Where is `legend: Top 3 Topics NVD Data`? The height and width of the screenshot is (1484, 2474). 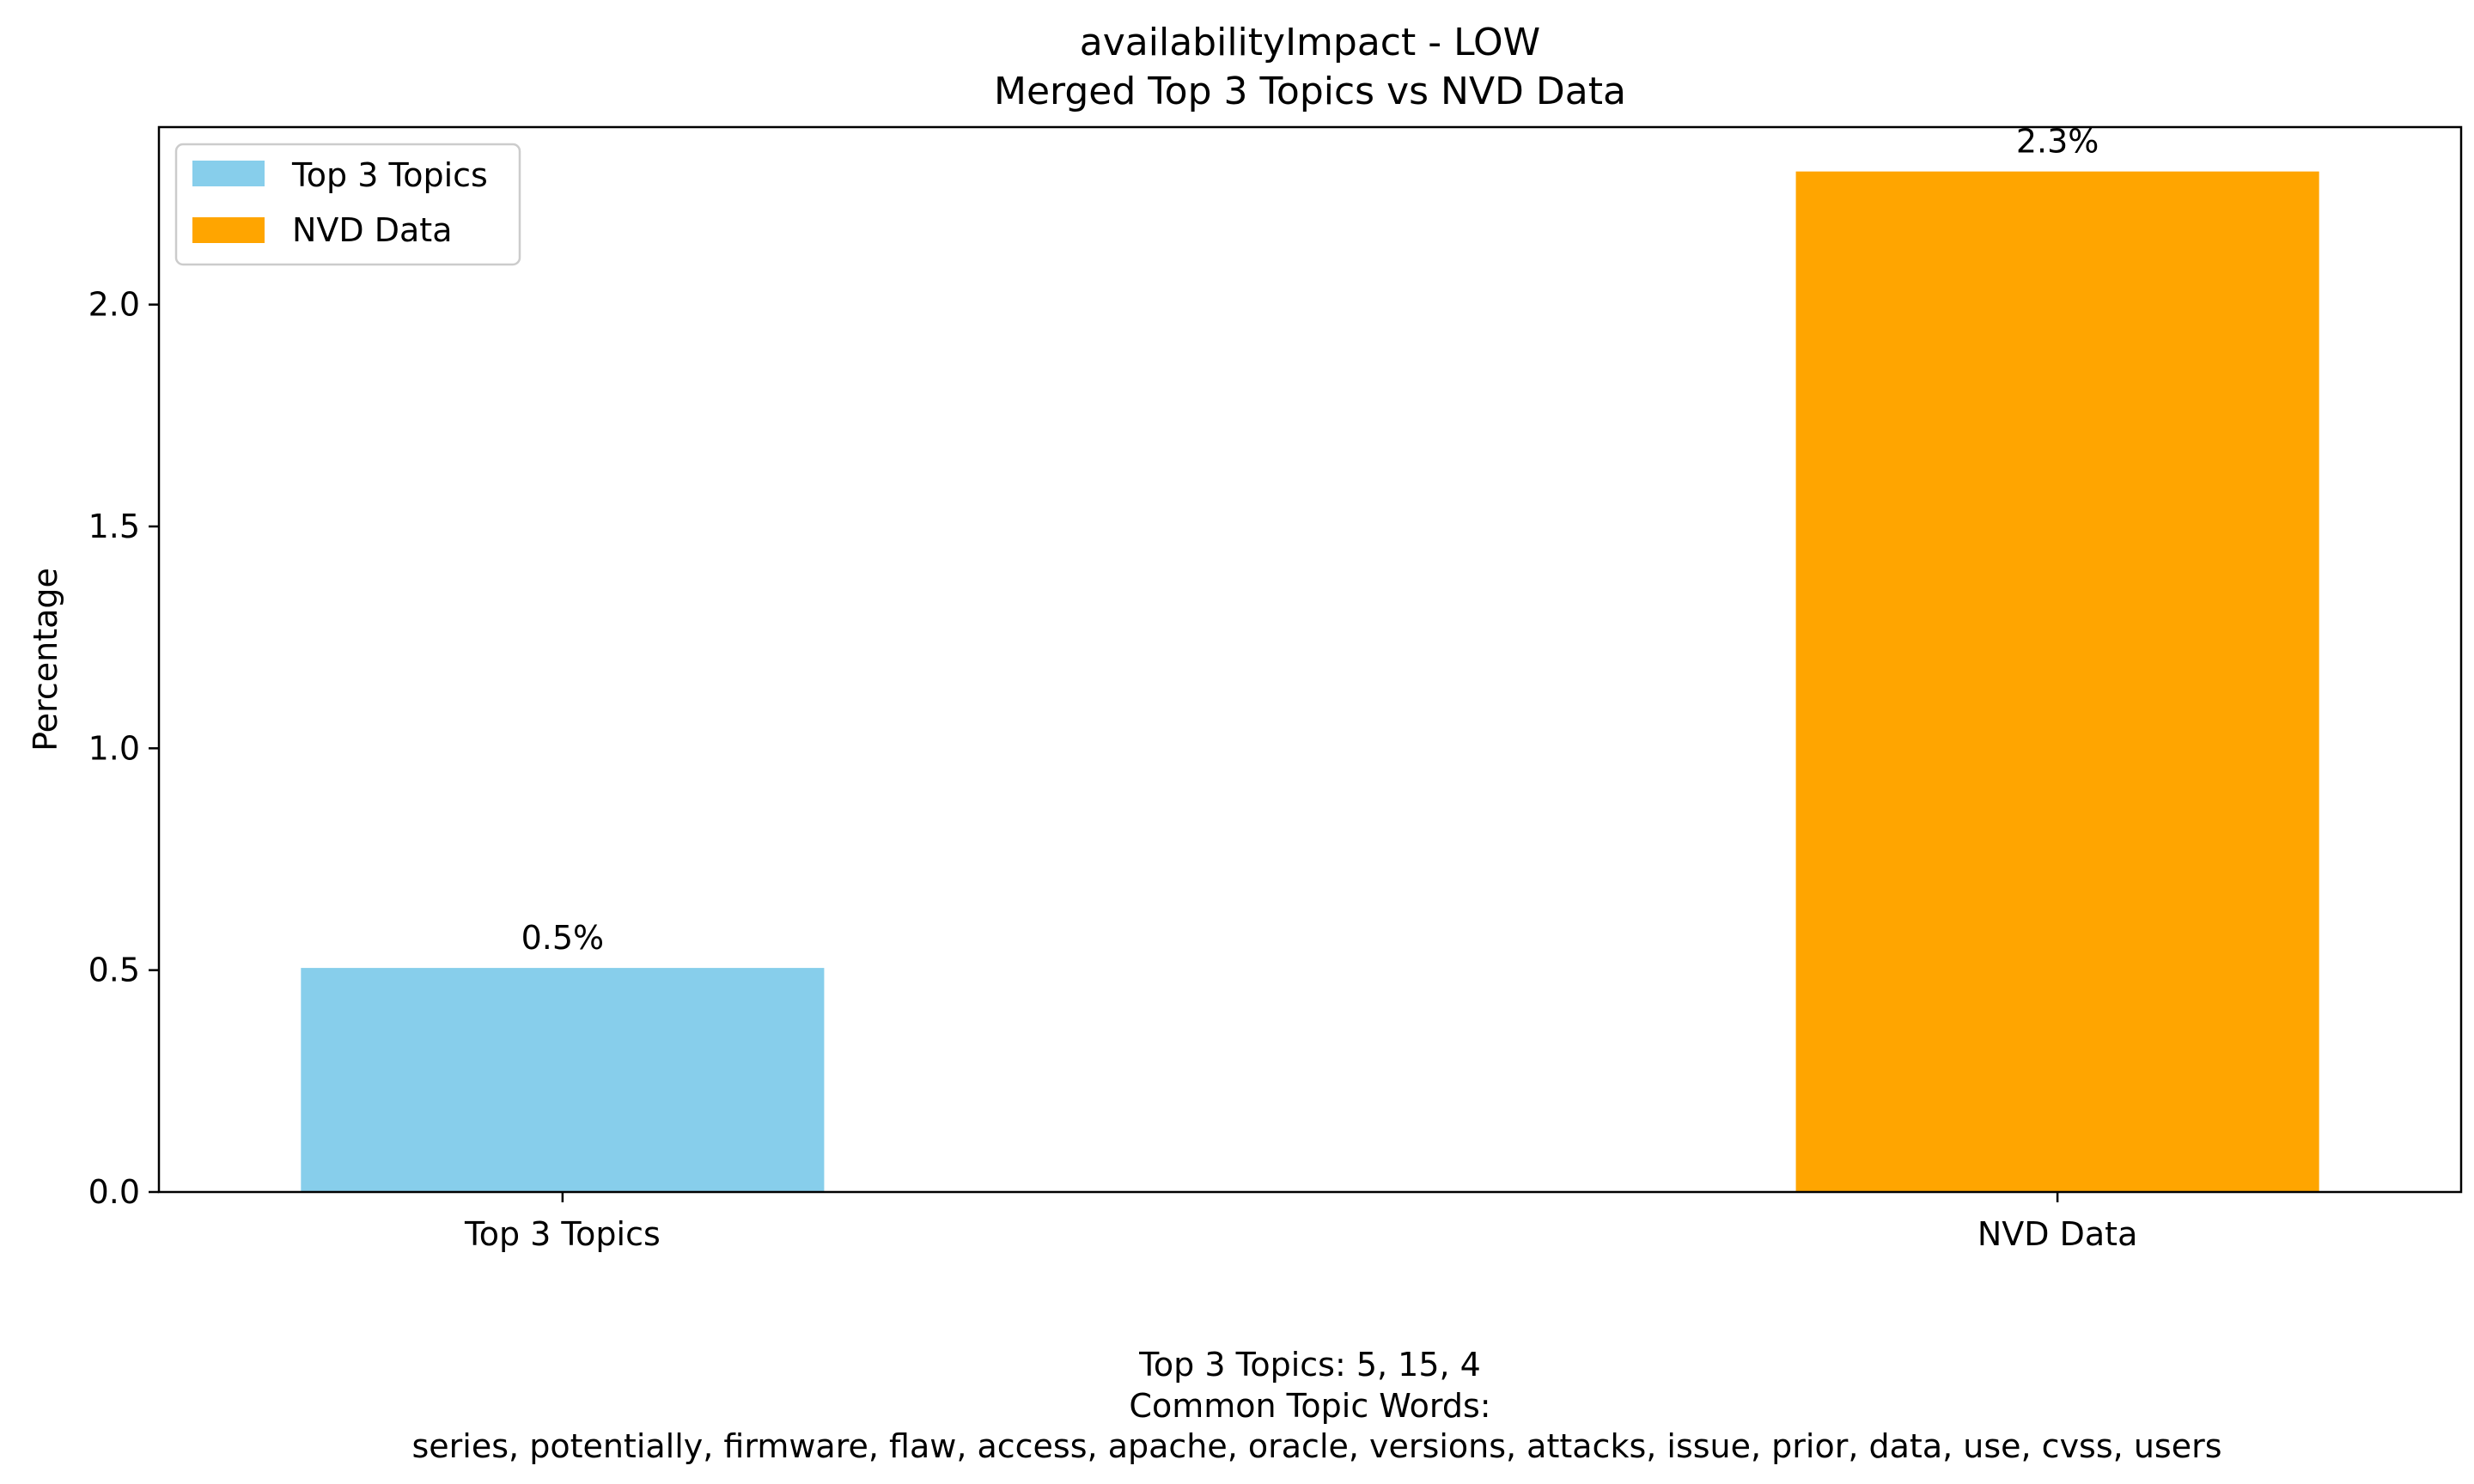
legend: Top 3 Topics NVD Data is located at coordinates (347, 204).